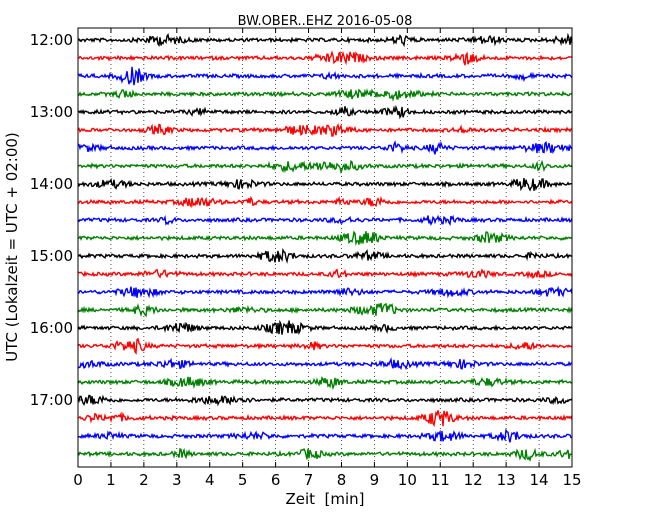 The image size is (650, 525). I want to click on x-tick-label: 10, so click(407, 480).